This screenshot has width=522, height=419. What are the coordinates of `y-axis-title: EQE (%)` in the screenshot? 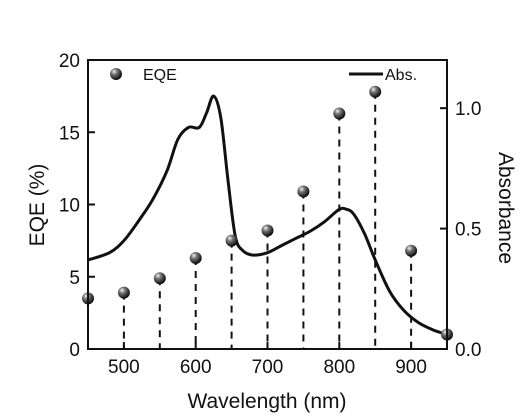 It's located at (37, 205).